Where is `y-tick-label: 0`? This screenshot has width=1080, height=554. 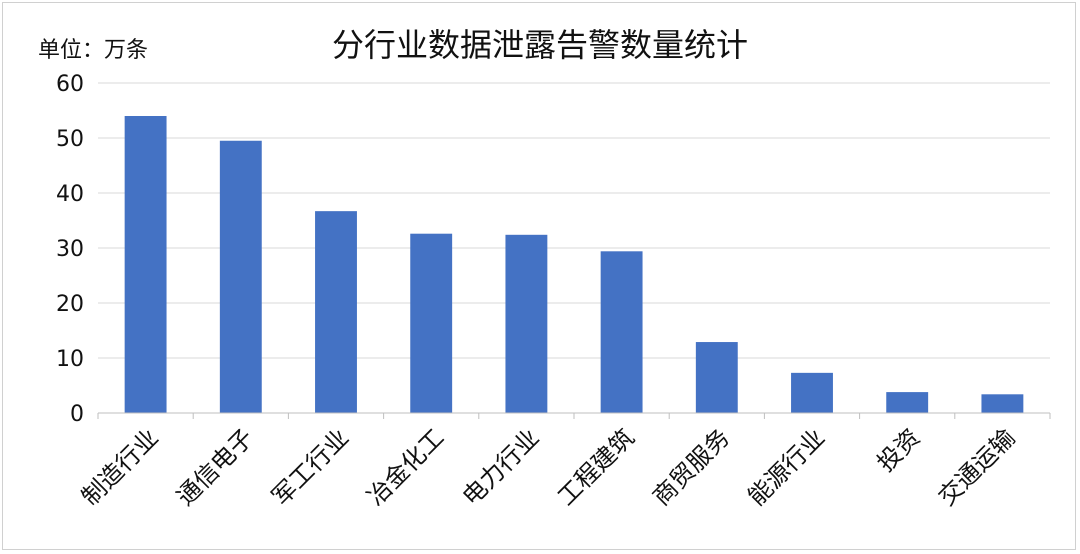
y-tick-label: 0 is located at coordinates (77, 414).